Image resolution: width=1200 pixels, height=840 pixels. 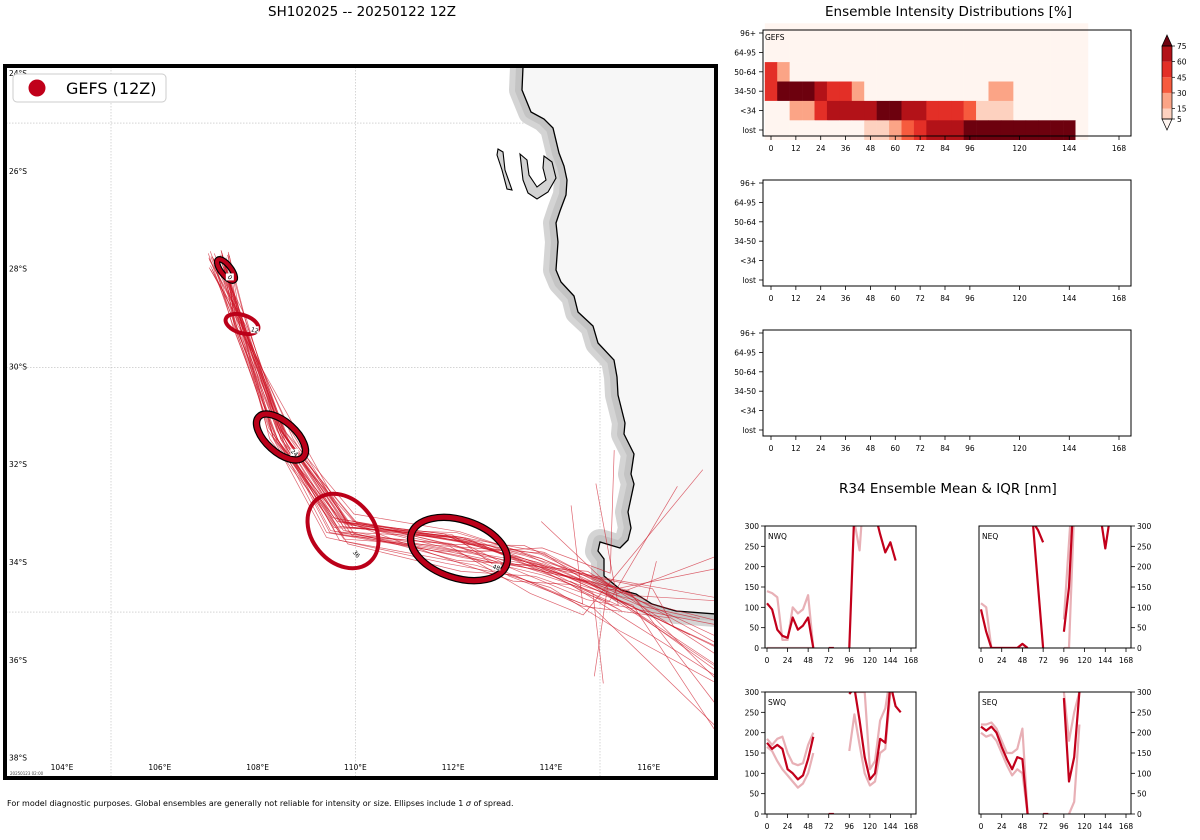 What do you see at coordinates (1144, 773) in the screenshot?
I see `r34-ytick-label: 100` at bounding box center [1144, 773].